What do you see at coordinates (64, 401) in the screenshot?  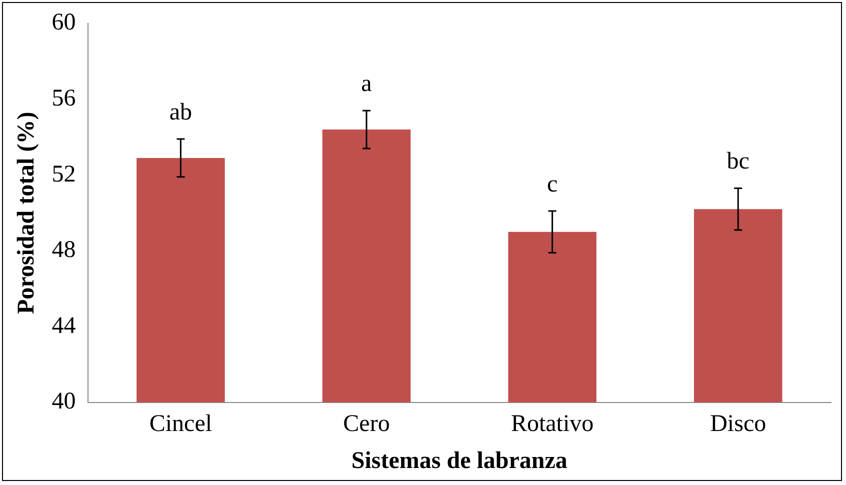 I see `y-tick-label: 40` at bounding box center [64, 401].